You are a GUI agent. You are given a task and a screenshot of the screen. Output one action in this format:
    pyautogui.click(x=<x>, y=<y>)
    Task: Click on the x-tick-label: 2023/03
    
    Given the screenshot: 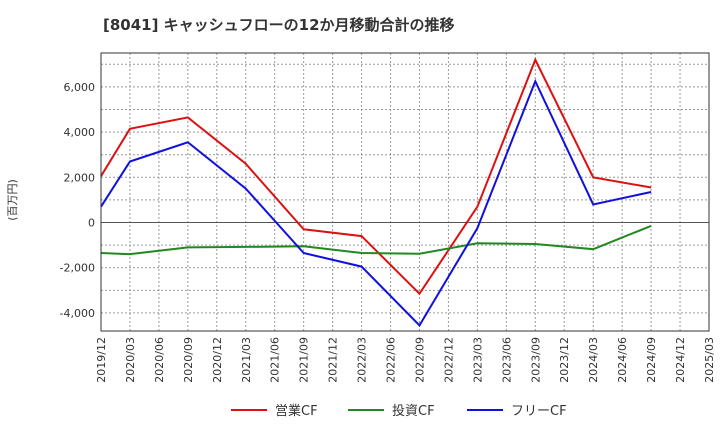 What is the action you would take?
    pyautogui.click(x=477, y=360)
    